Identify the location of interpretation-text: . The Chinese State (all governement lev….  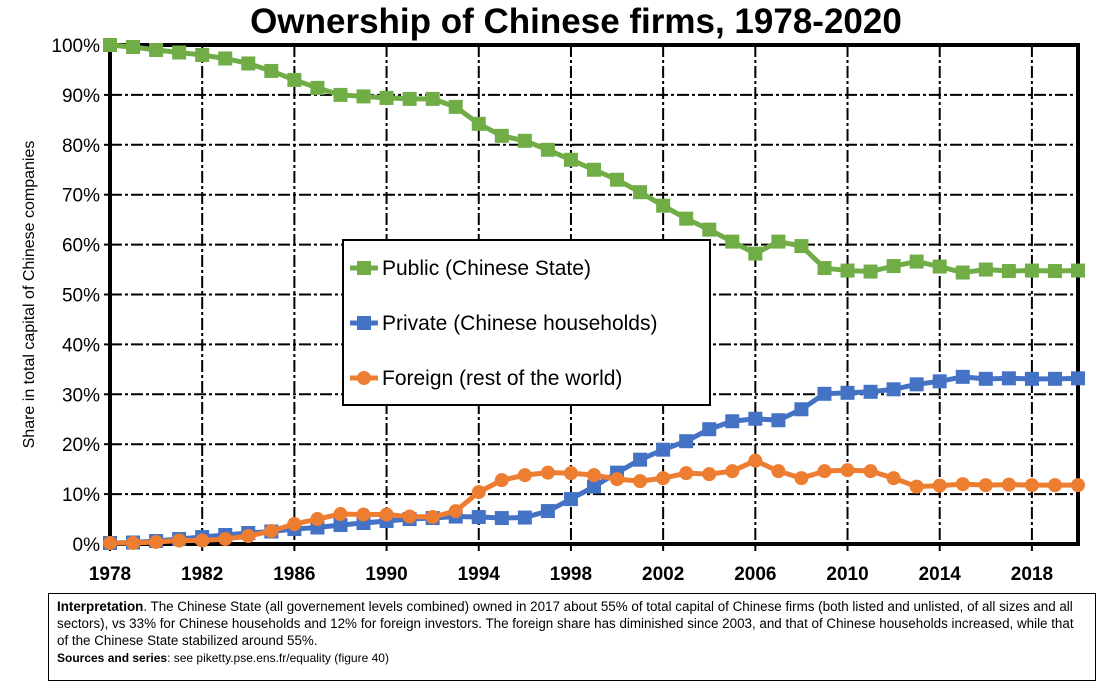
(565, 623).